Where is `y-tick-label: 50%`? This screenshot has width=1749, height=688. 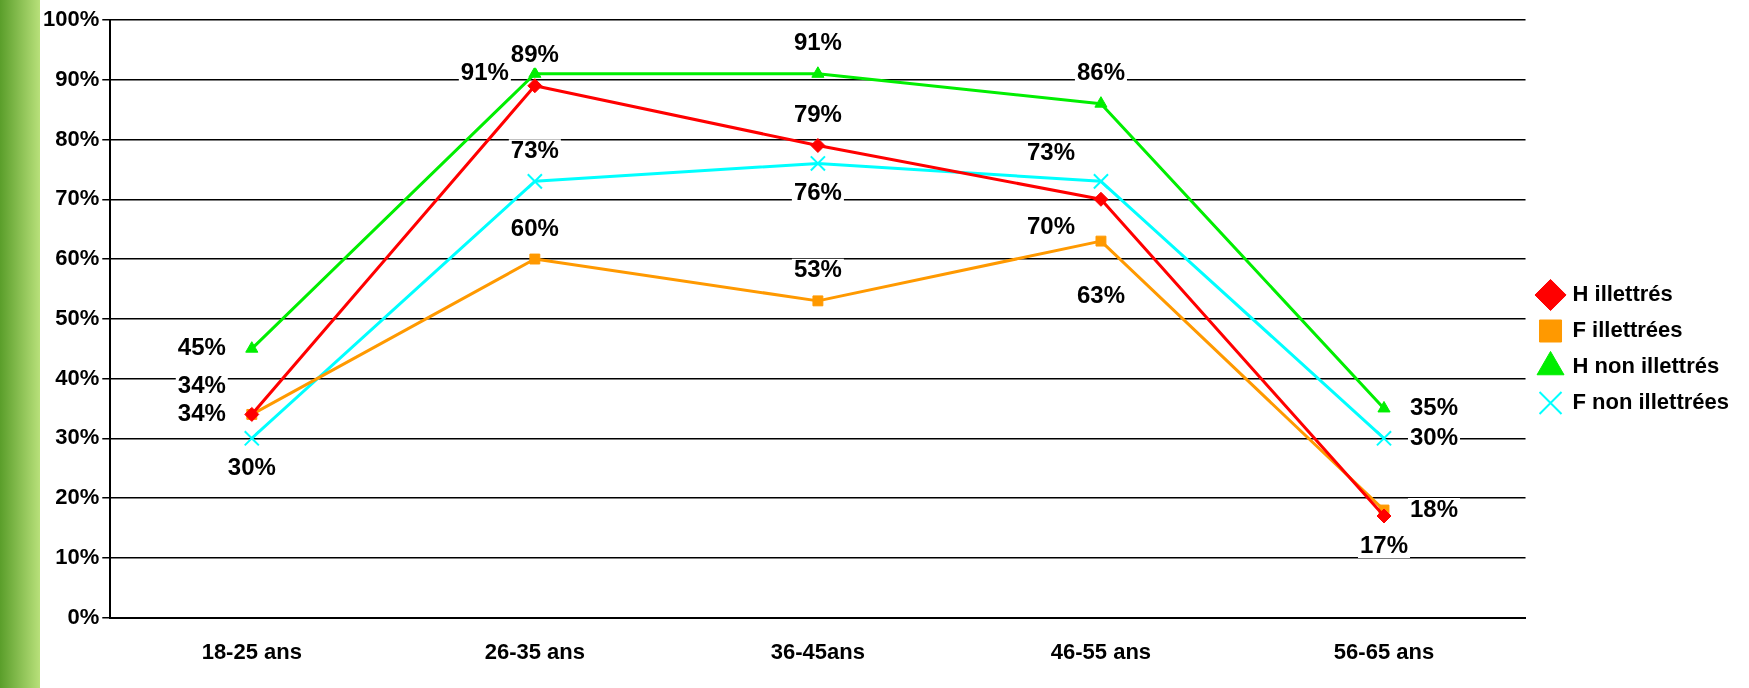
y-tick-label: 50% is located at coordinates (77, 317).